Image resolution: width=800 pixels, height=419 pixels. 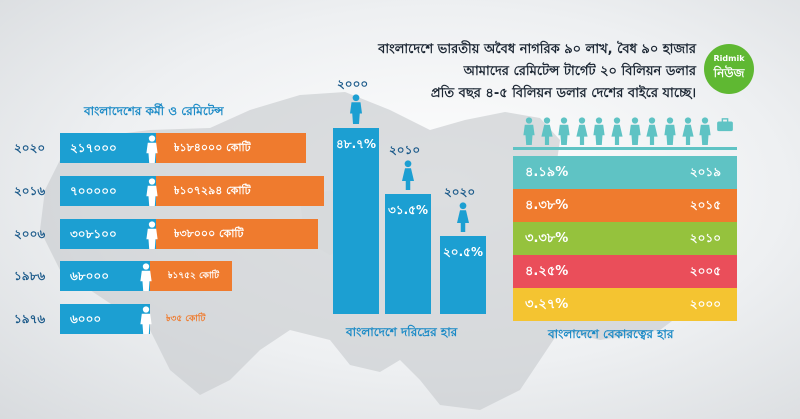 What do you see at coordinates (725, 125) in the screenshot?
I see `briefcase-icon` at bounding box center [725, 125].